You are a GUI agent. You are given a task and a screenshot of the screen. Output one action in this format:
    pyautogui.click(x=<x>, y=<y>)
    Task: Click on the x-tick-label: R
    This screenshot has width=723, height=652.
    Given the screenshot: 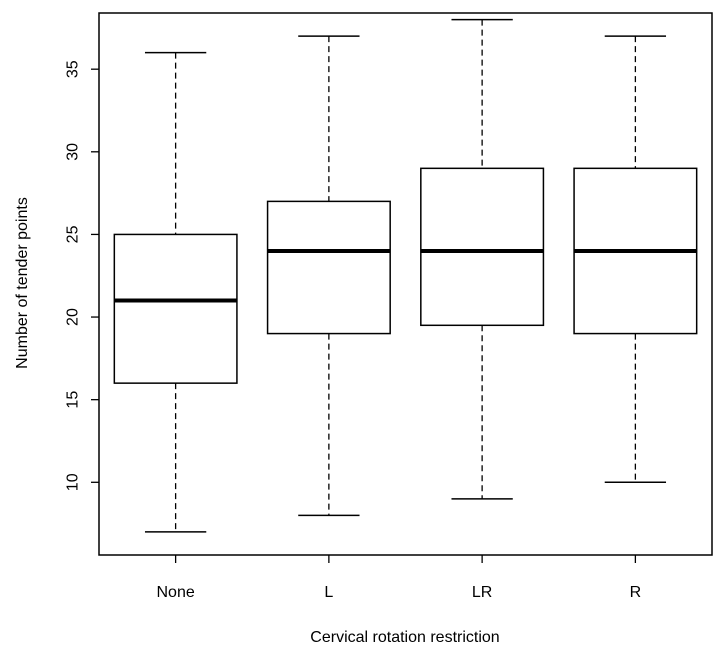 What is the action you would take?
    pyautogui.click(x=636, y=592)
    